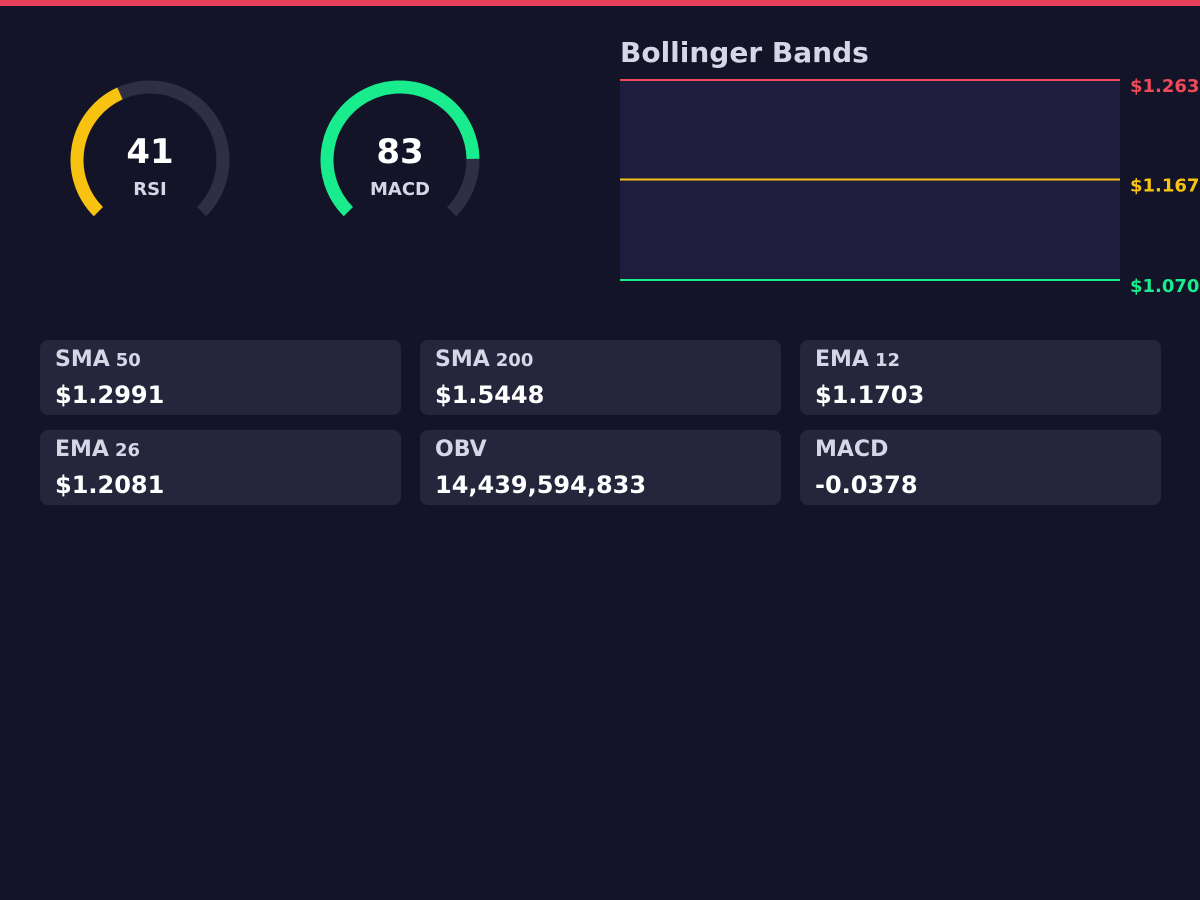 The height and width of the screenshot is (900, 1200). I want to click on gauge-value: 41, so click(149, 152).